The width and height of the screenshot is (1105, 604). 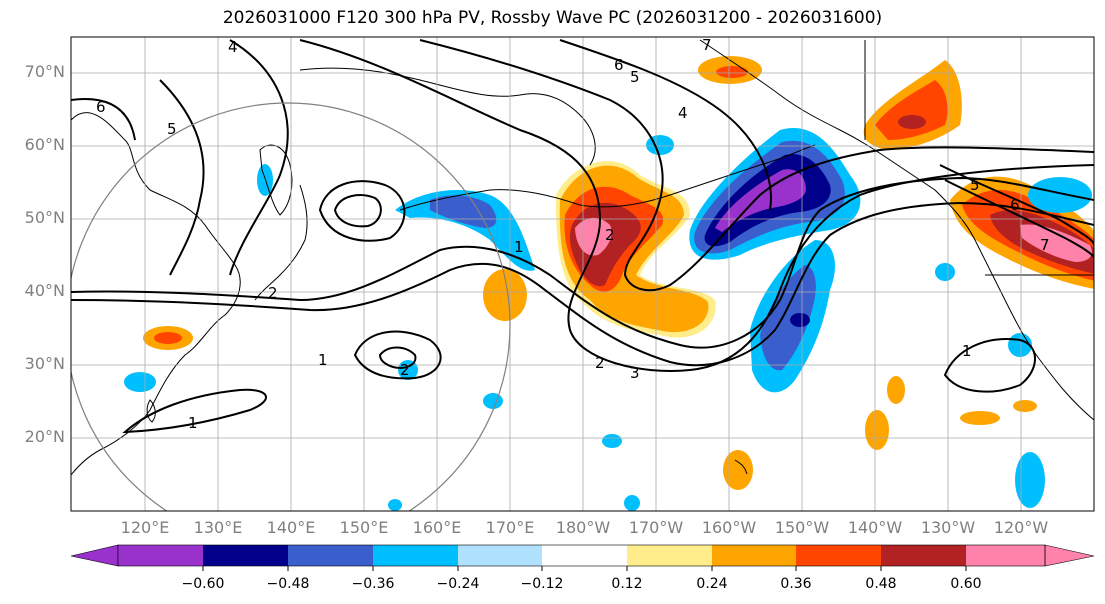 What do you see at coordinates (966, 584) in the screenshot?
I see `colorbar-tick-label: 0.60` at bounding box center [966, 584].